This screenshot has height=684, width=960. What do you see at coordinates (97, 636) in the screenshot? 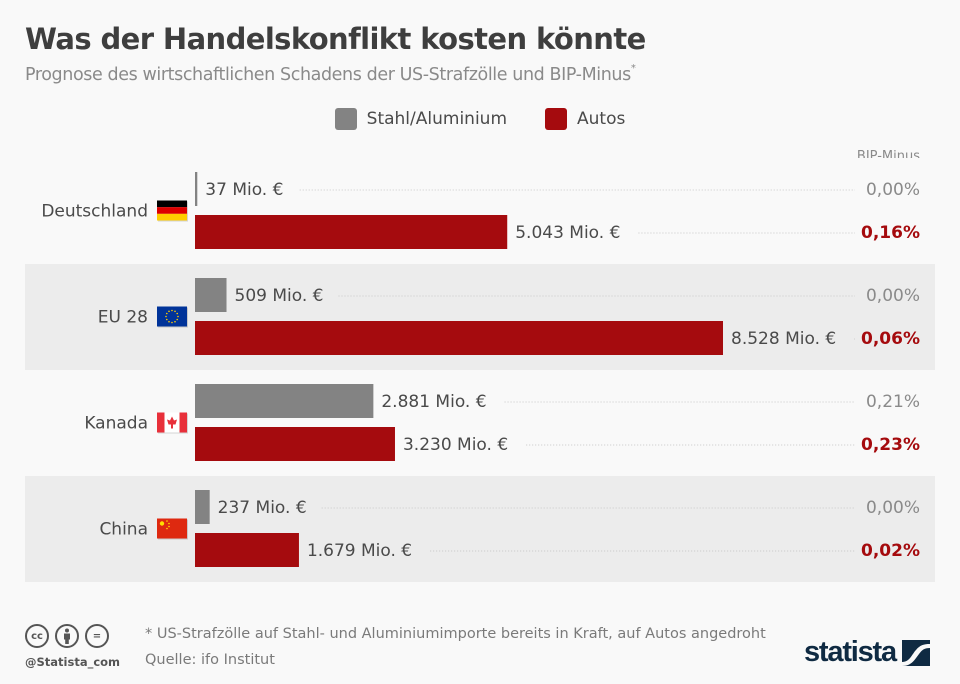
I see `no-derivatives-icon: =` at bounding box center [97, 636].